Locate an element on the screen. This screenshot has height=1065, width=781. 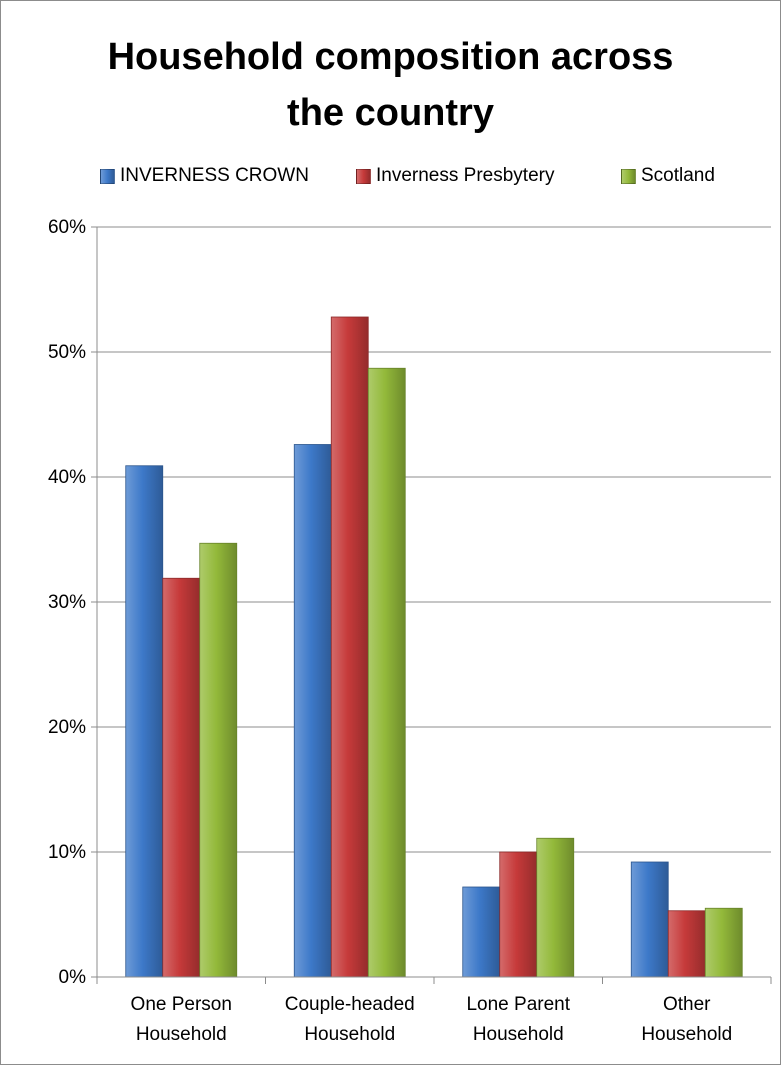
legend-item-inverness-presbytery: Inverness Presbytery is located at coordinates (455, 176).